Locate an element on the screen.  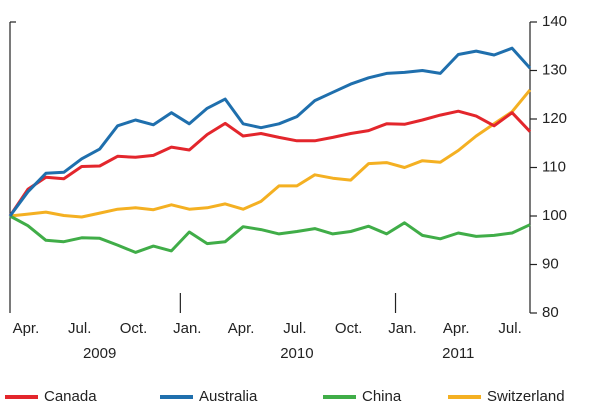
y-tick-label: 130 is located at coordinates (554, 69).